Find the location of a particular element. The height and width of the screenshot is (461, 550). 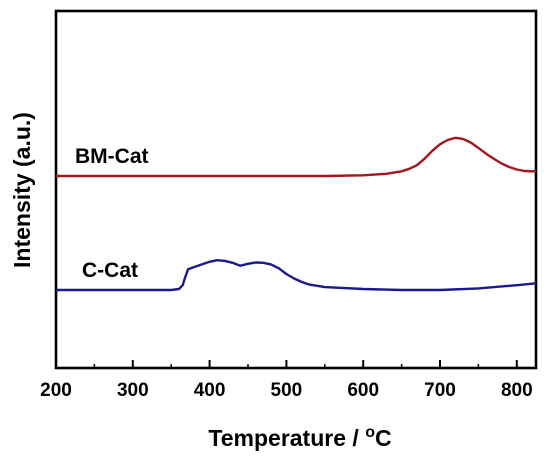

x-tick-label-800: 800 is located at coordinates (517, 390).